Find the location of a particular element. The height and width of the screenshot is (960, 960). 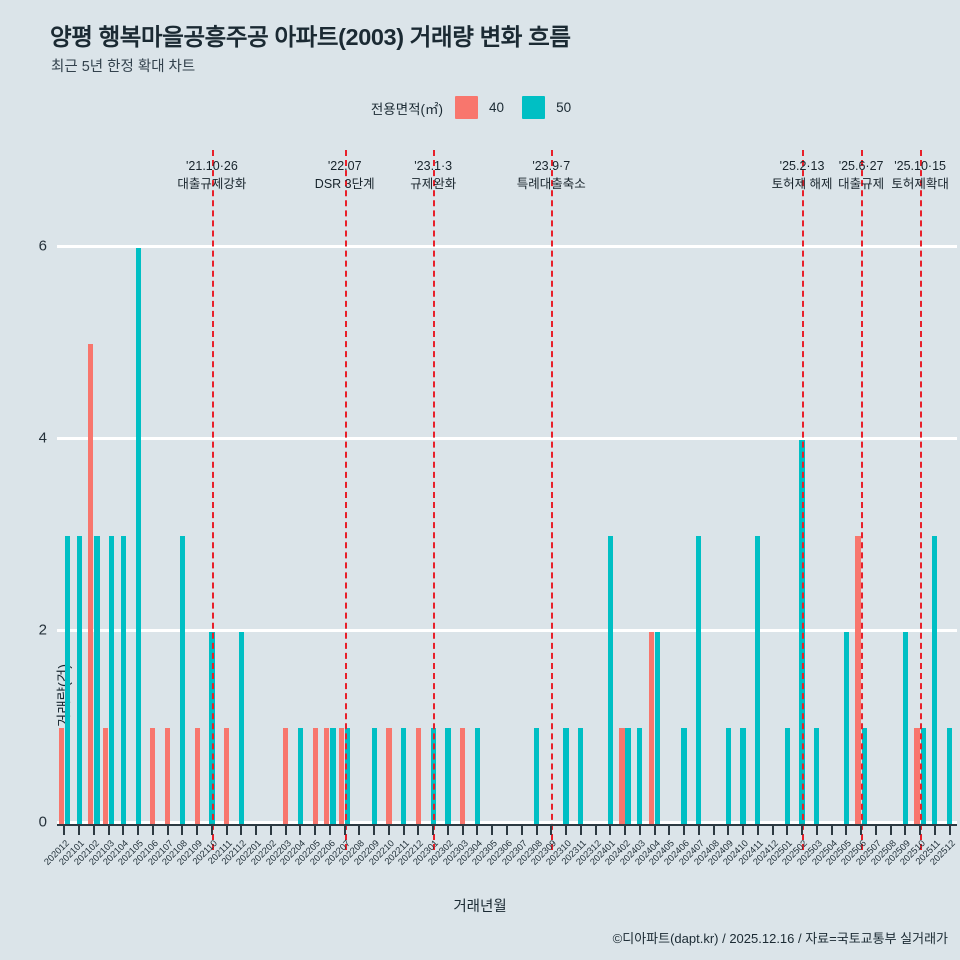

event-date: '23.1·3 is located at coordinates (433, 166).